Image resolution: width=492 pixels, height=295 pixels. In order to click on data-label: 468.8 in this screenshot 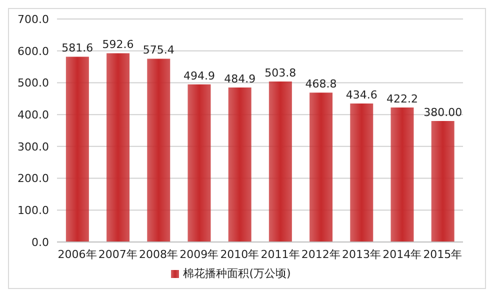, I will do `click(321, 84)`.